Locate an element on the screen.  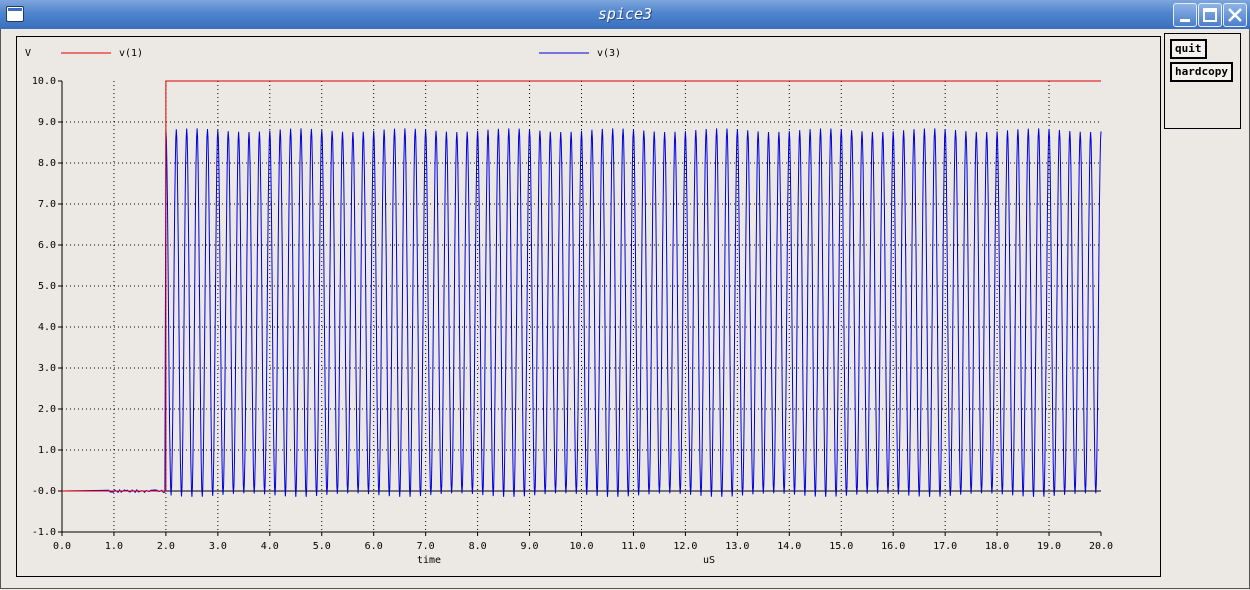
window-title: spice3 is located at coordinates (625, 14).